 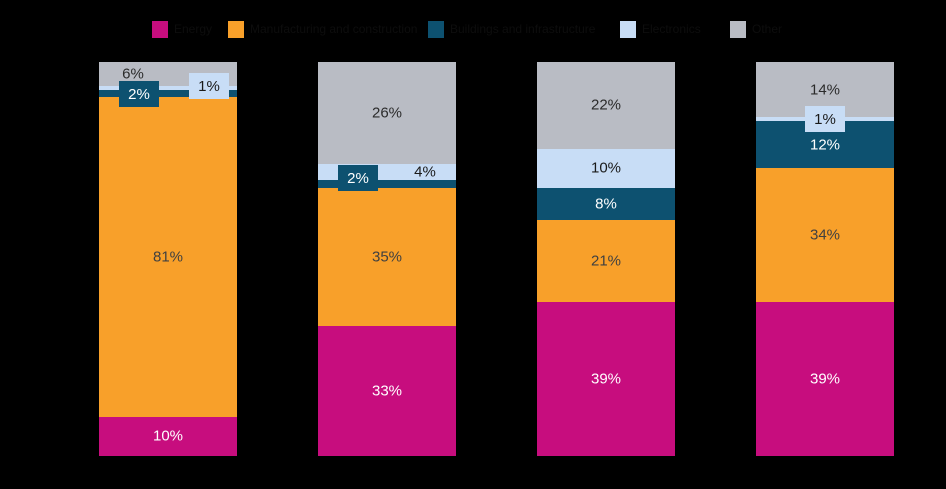 What do you see at coordinates (825, 145) in the screenshot?
I see `segment-value-label: 12%` at bounding box center [825, 145].